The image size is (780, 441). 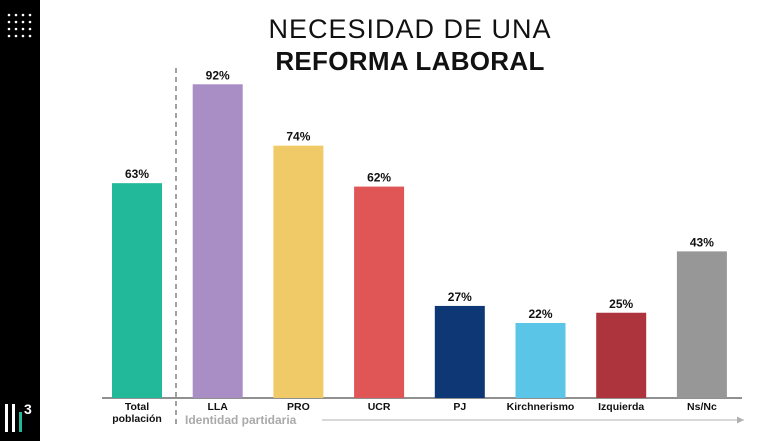 What do you see at coordinates (298, 137) in the screenshot?
I see `value-label-pro: 74%` at bounding box center [298, 137].